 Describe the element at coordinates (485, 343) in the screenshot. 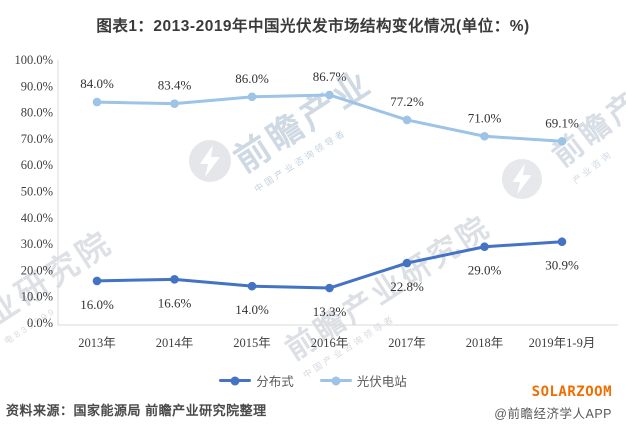

I see `x-tick-label: 2018年` at that location.